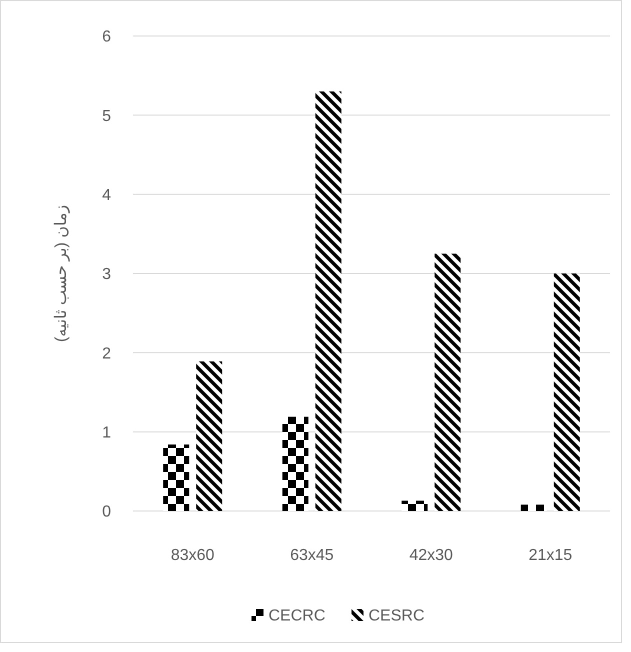 The width and height of the screenshot is (631, 652). What do you see at coordinates (107, 195) in the screenshot?
I see `y-tick-label: 4` at bounding box center [107, 195].